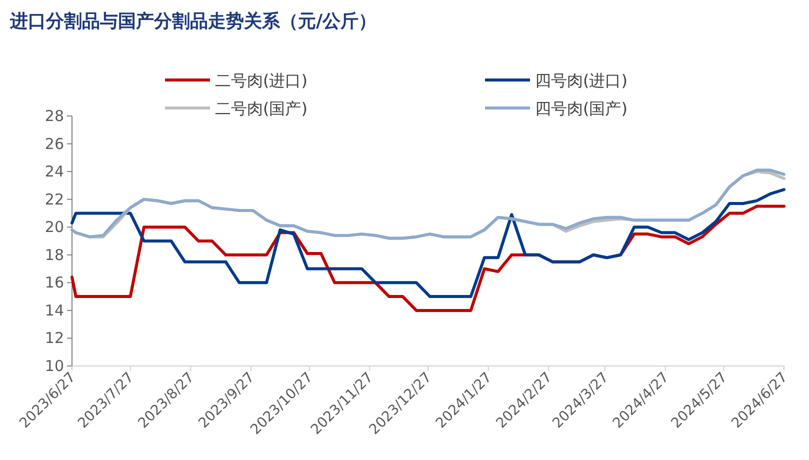  I want to click on legend-label: 四号肉(进口), so click(581, 80).